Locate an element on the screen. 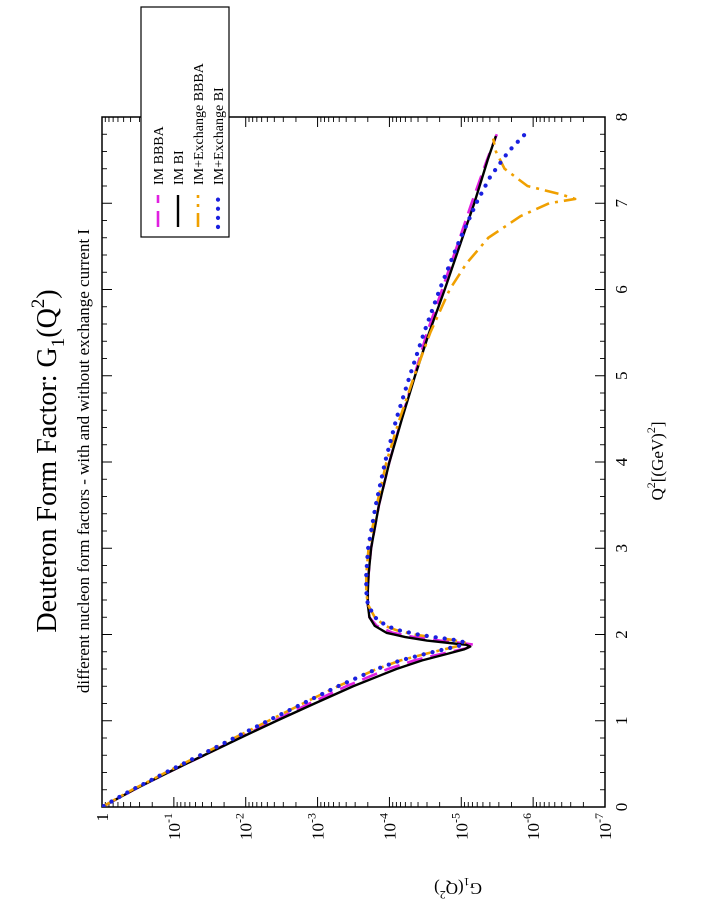 Image resolution: width=708 pixels, height=922 pixels. y-tick-label: 1 is located at coordinates (102, 817).